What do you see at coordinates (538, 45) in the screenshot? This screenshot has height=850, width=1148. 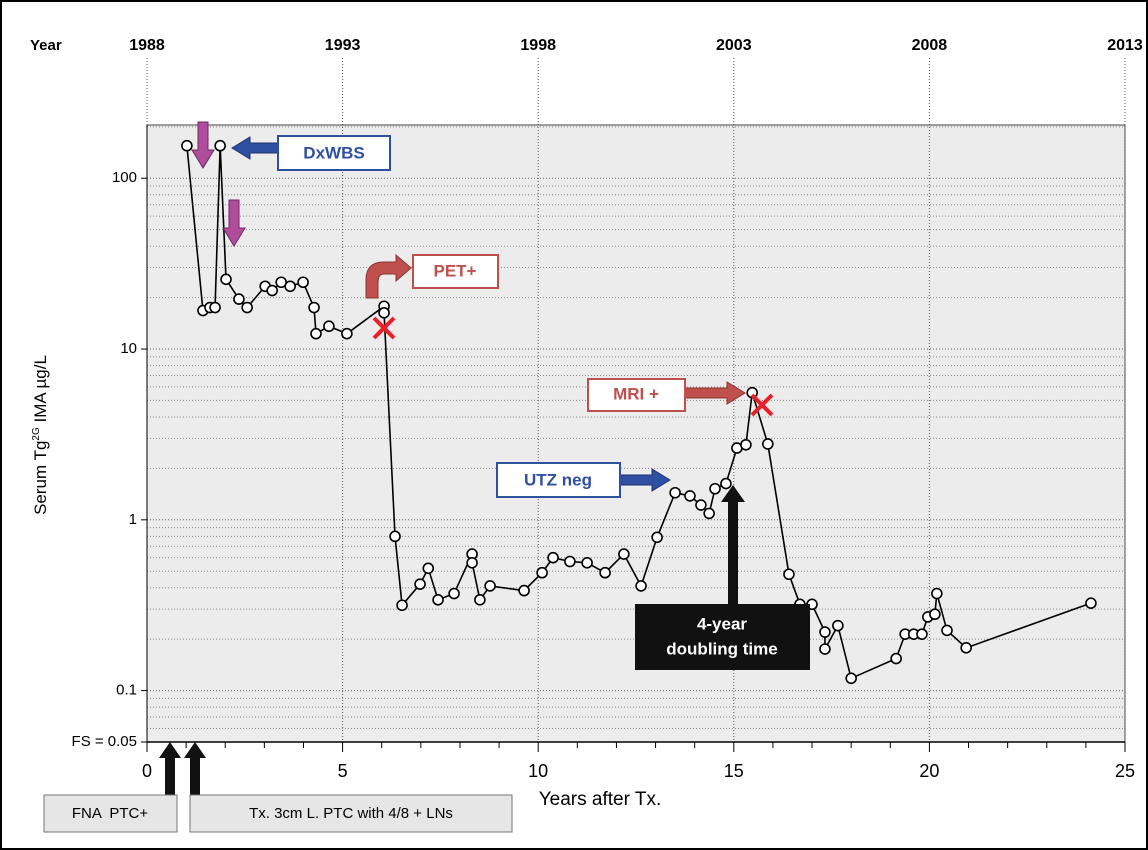 I see `x2-tick-label: 1998` at bounding box center [538, 45].